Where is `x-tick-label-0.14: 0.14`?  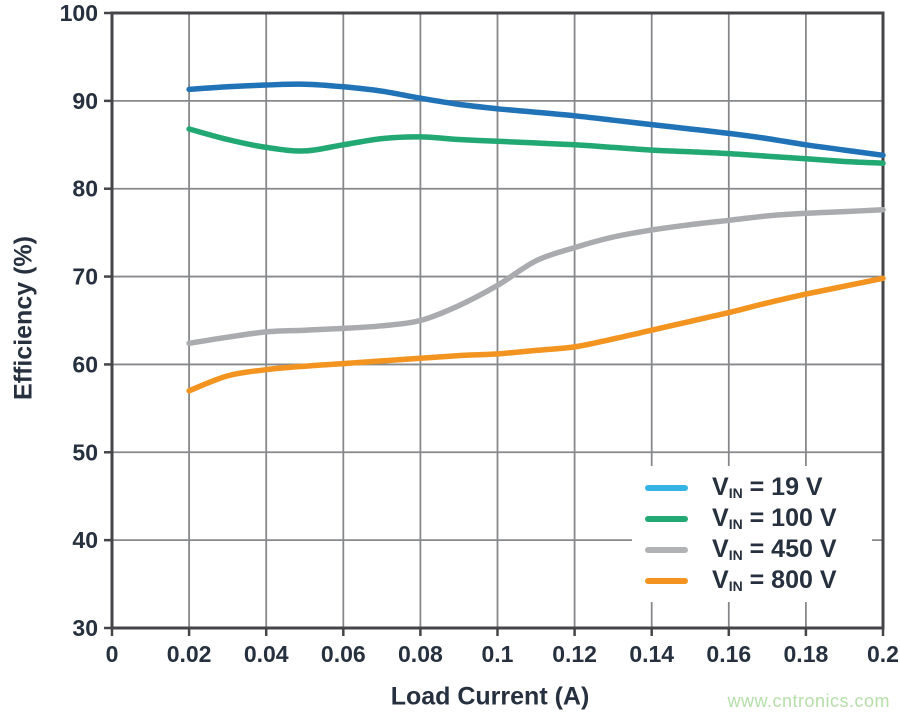
x-tick-label-0.14: 0.14 is located at coordinates (651, 654).